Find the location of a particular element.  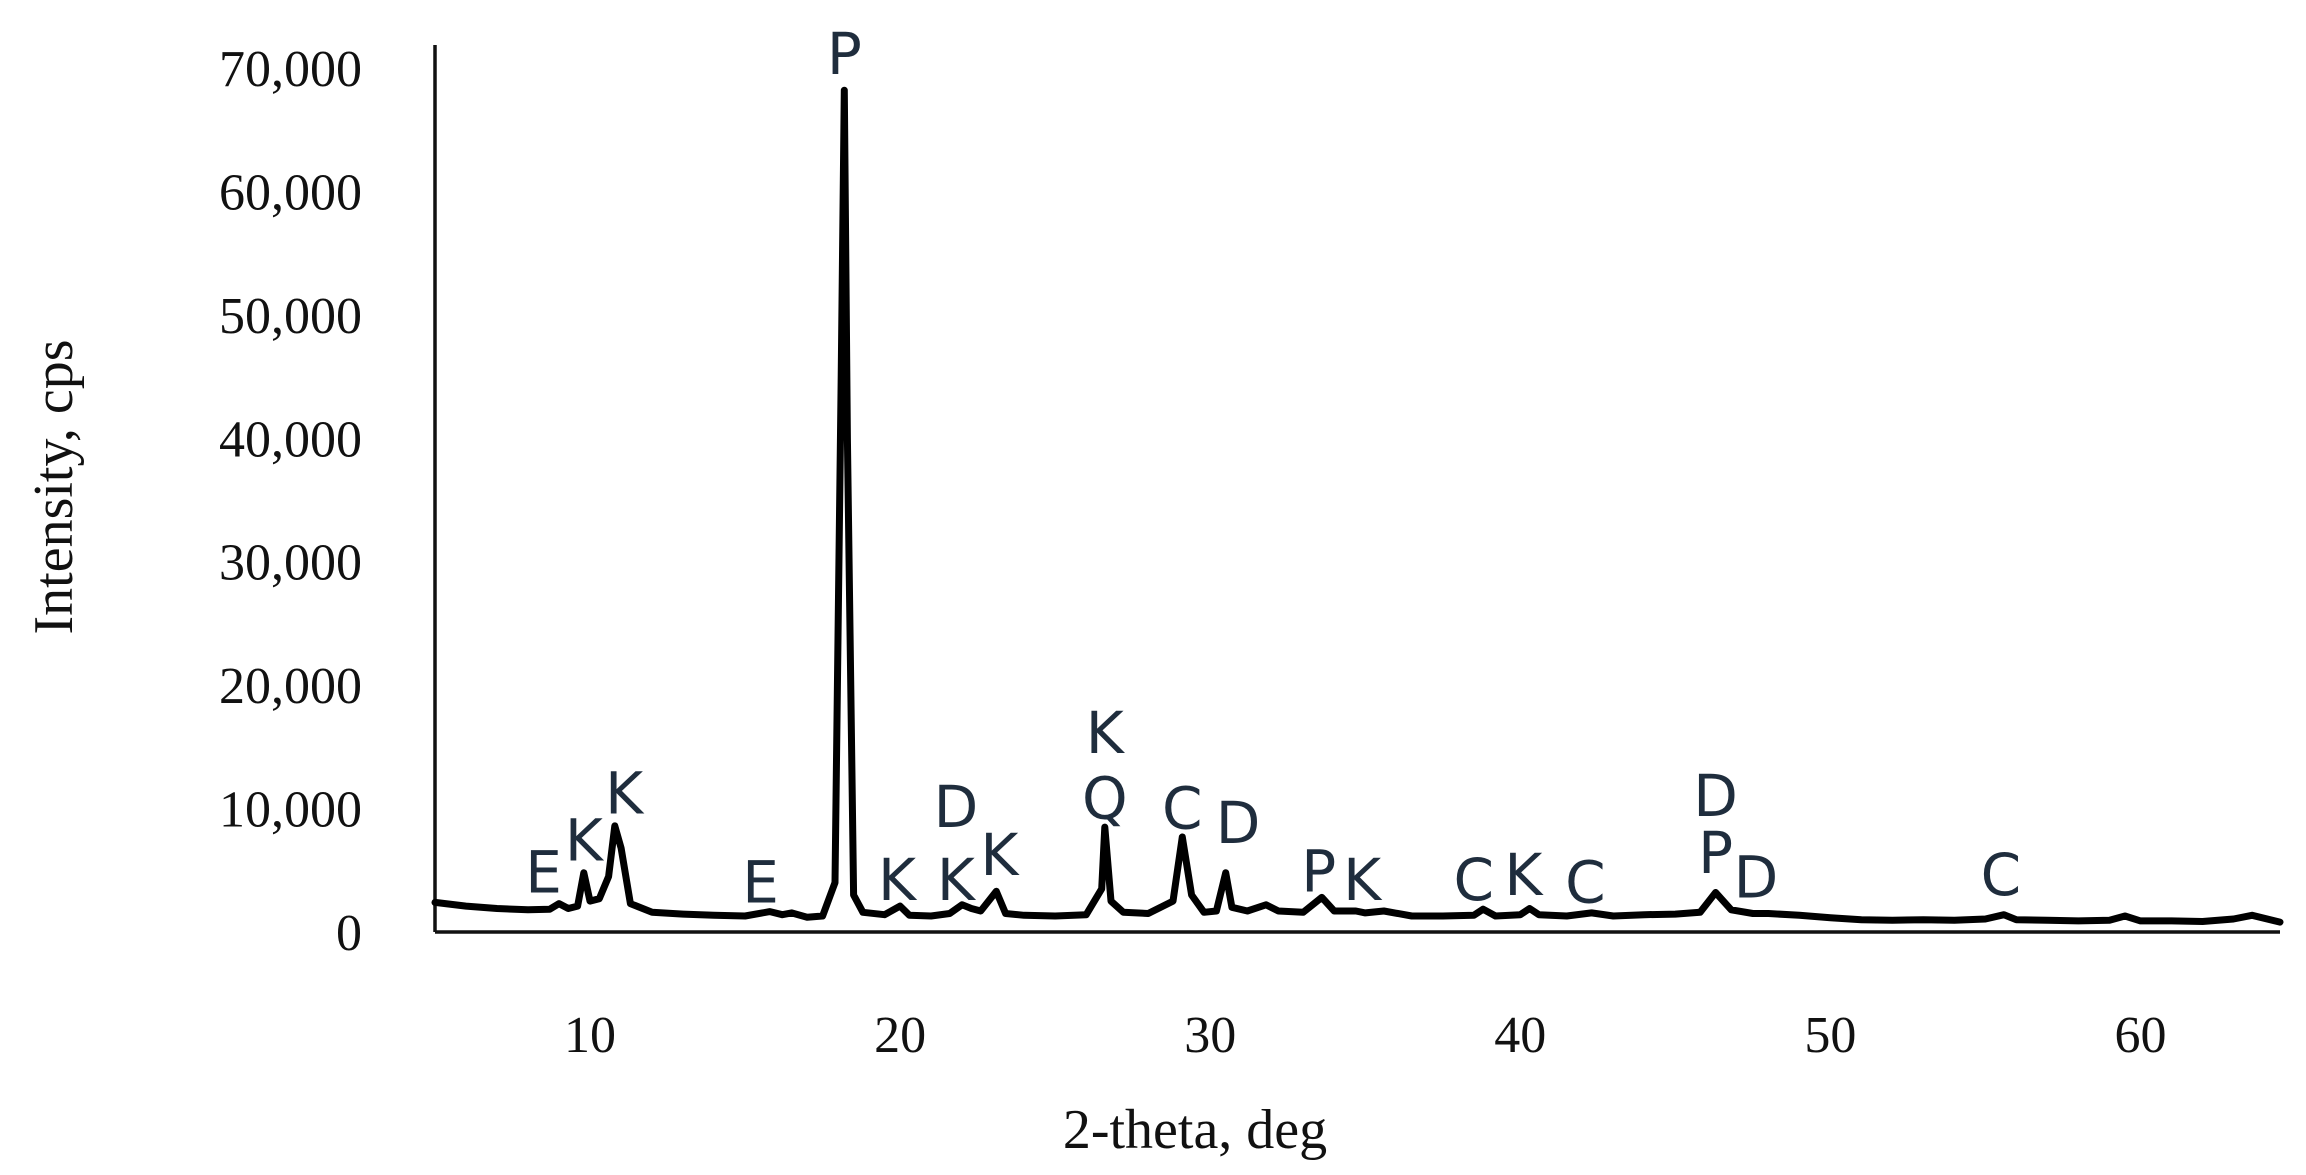

x-tick-label: 10 is located at coordinates (590, 1035).